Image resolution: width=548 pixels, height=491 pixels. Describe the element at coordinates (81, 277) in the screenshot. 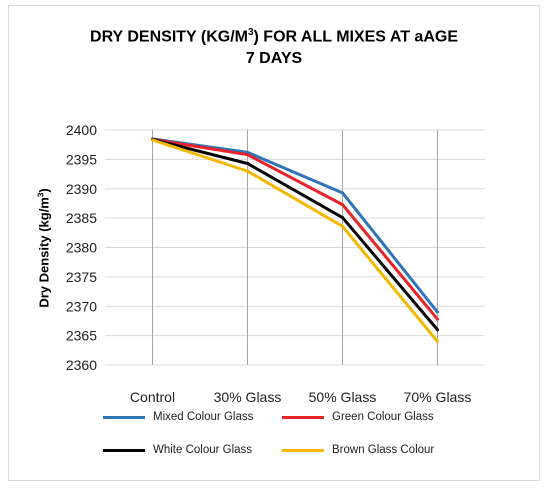

I see `y-tick-label: 2375` at that location.